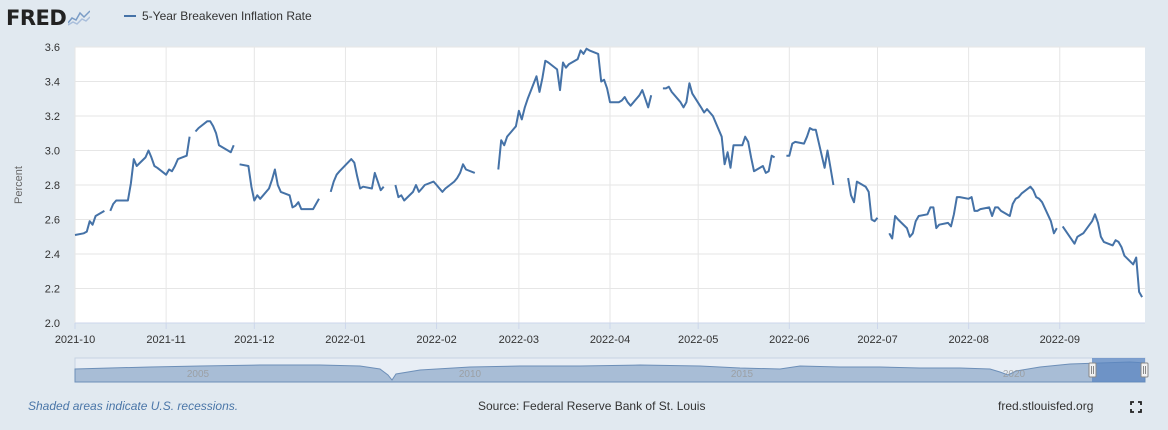 This screenshot has height=430, width=1168. I want to click on legend-label: 5-Year Breakeven Inflation Rate, so click(227, 16).